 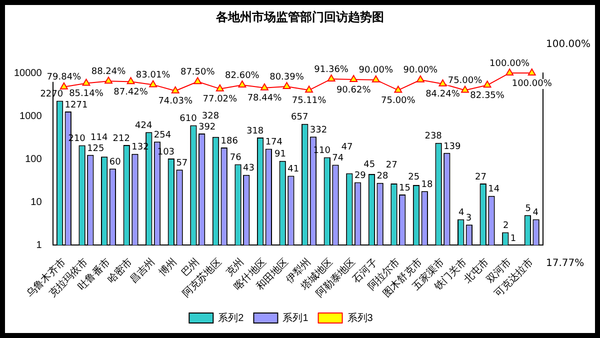 I want to click on y-tick-label: 1, so click(x=39, y=245).